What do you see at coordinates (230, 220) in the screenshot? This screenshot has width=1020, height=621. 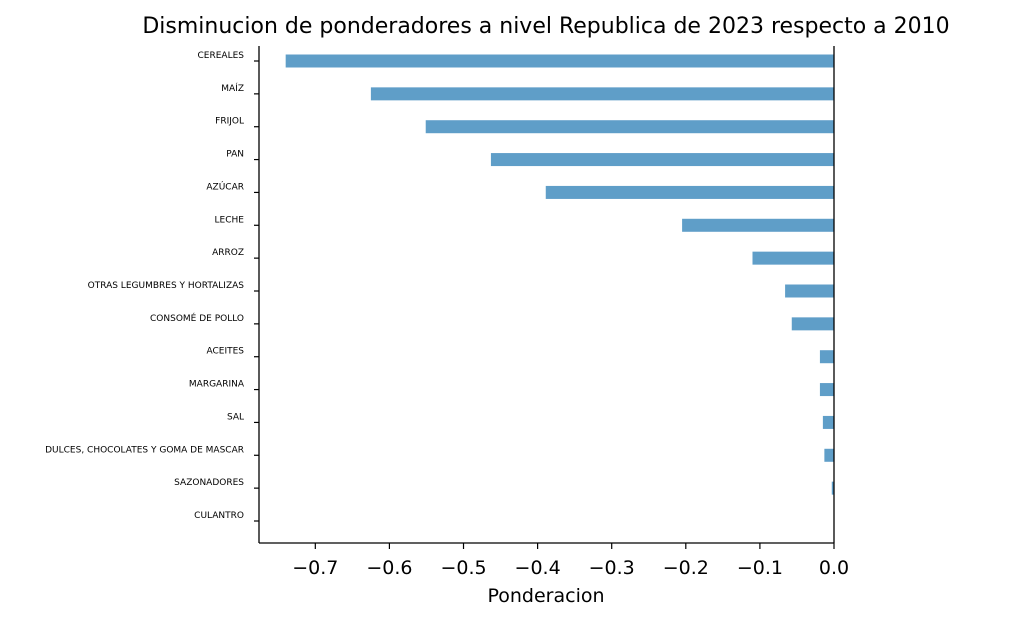 I see `y-tick-label: LECHE` at bounding box center [230, 220].